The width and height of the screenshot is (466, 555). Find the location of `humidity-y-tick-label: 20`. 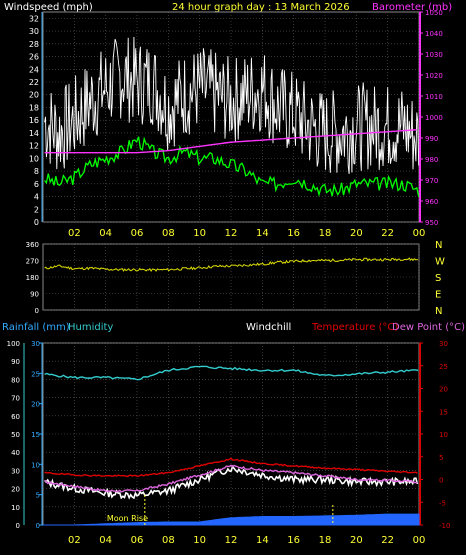

humidity-y-tick-label: 20 is located at coordinates (15, 490).